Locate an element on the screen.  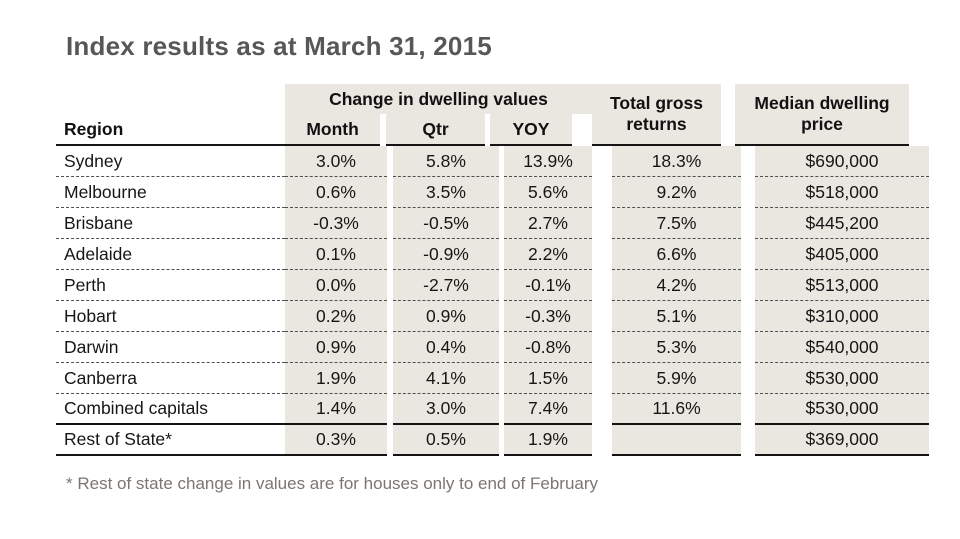
median-price-cell: $310,000 is located at coordinates (842, 316).